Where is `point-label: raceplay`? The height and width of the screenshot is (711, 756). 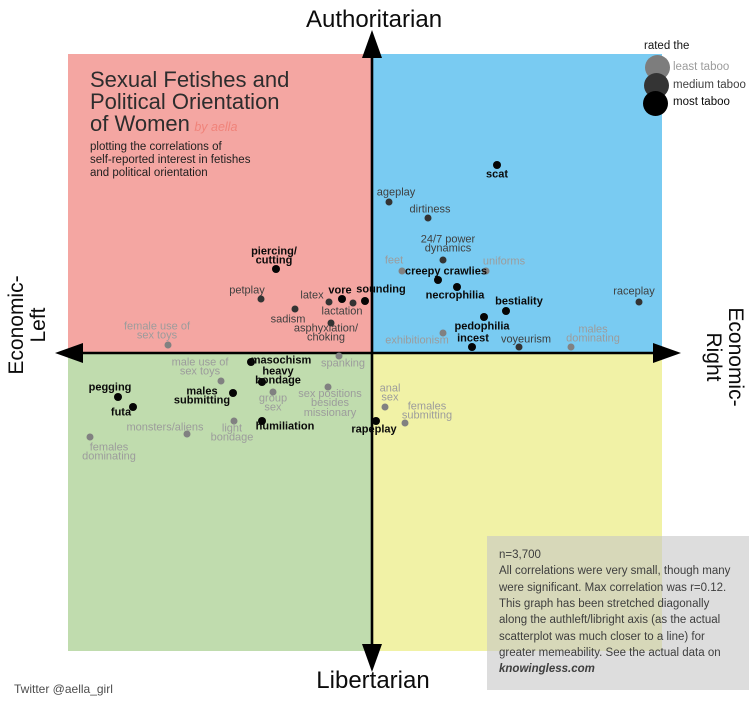 point-label: raceplay is located at coordinates (634, 291).